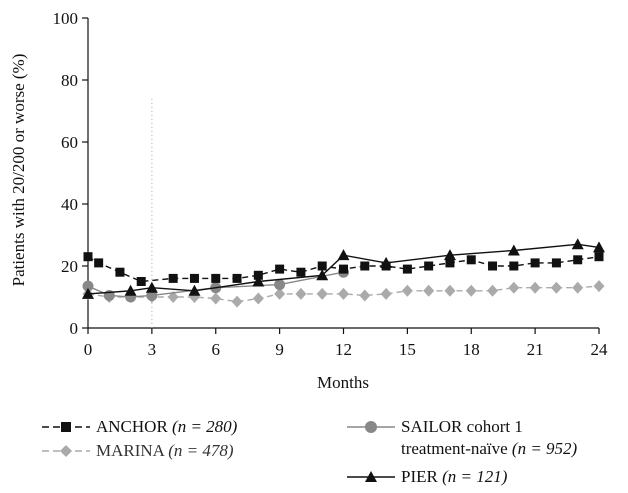  Describe the element at coordinates (371, 476) in the screenshot. I see `legend-swatch-pier` at that location.